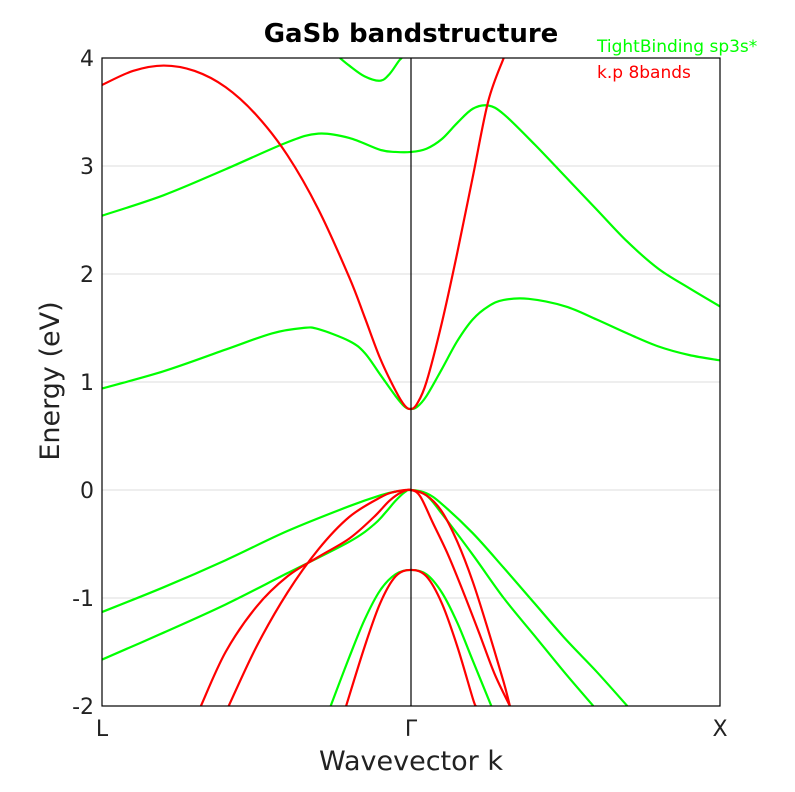 The width and height of the screenshot is (795, 792). Describe the element at coordinates (411, 34) in the screenshot. I see `chart-title: GaSb bandstructure` at that location.